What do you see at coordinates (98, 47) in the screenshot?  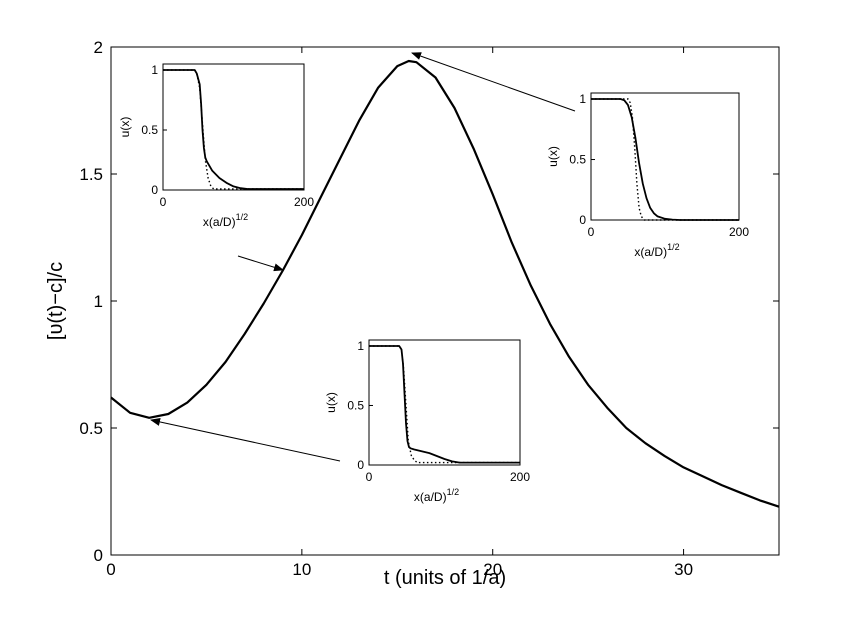 I see `y-tick-label: 2` at bounding box center [98, 47].